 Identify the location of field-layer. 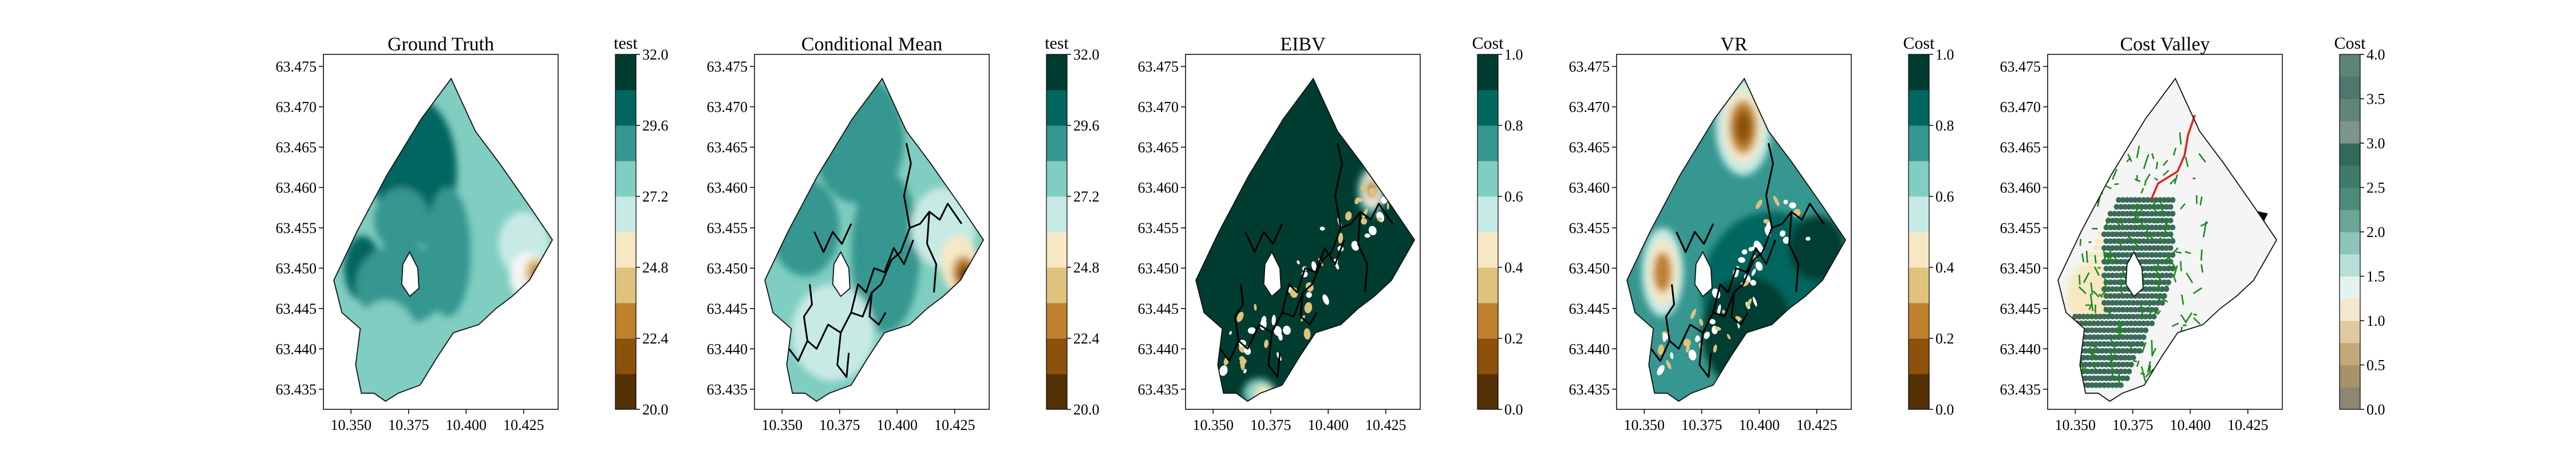
(1305, 240).